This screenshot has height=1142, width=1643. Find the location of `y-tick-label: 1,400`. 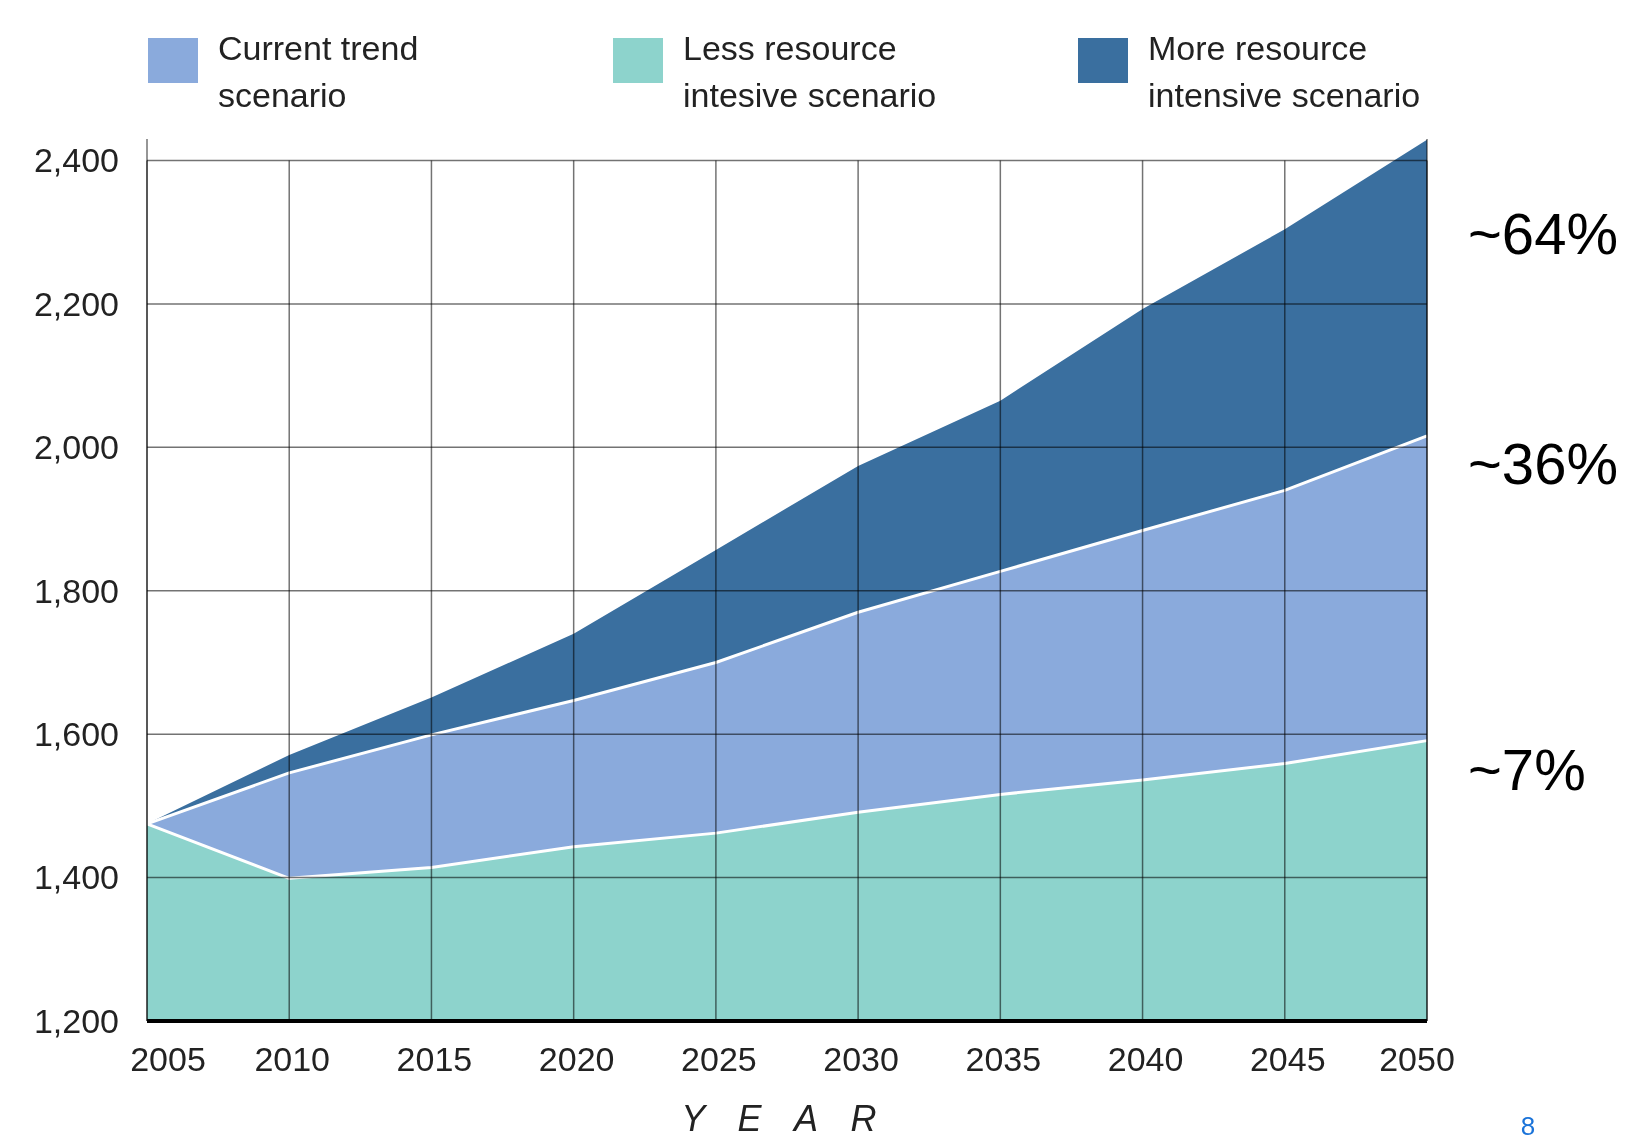

y-tick-label: 1,400 is located at coordinates (76, 877).